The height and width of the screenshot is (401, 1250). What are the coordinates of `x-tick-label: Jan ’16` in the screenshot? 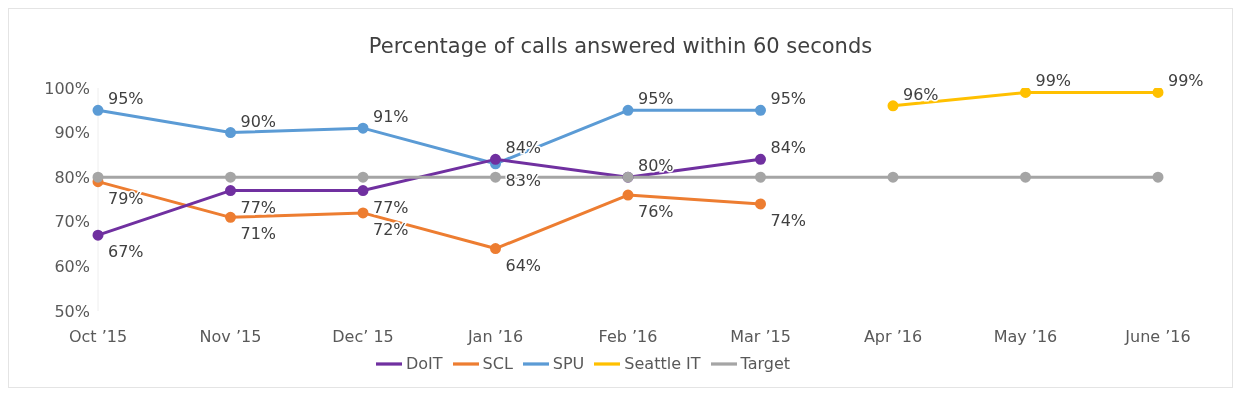 It's located at (495, 337).